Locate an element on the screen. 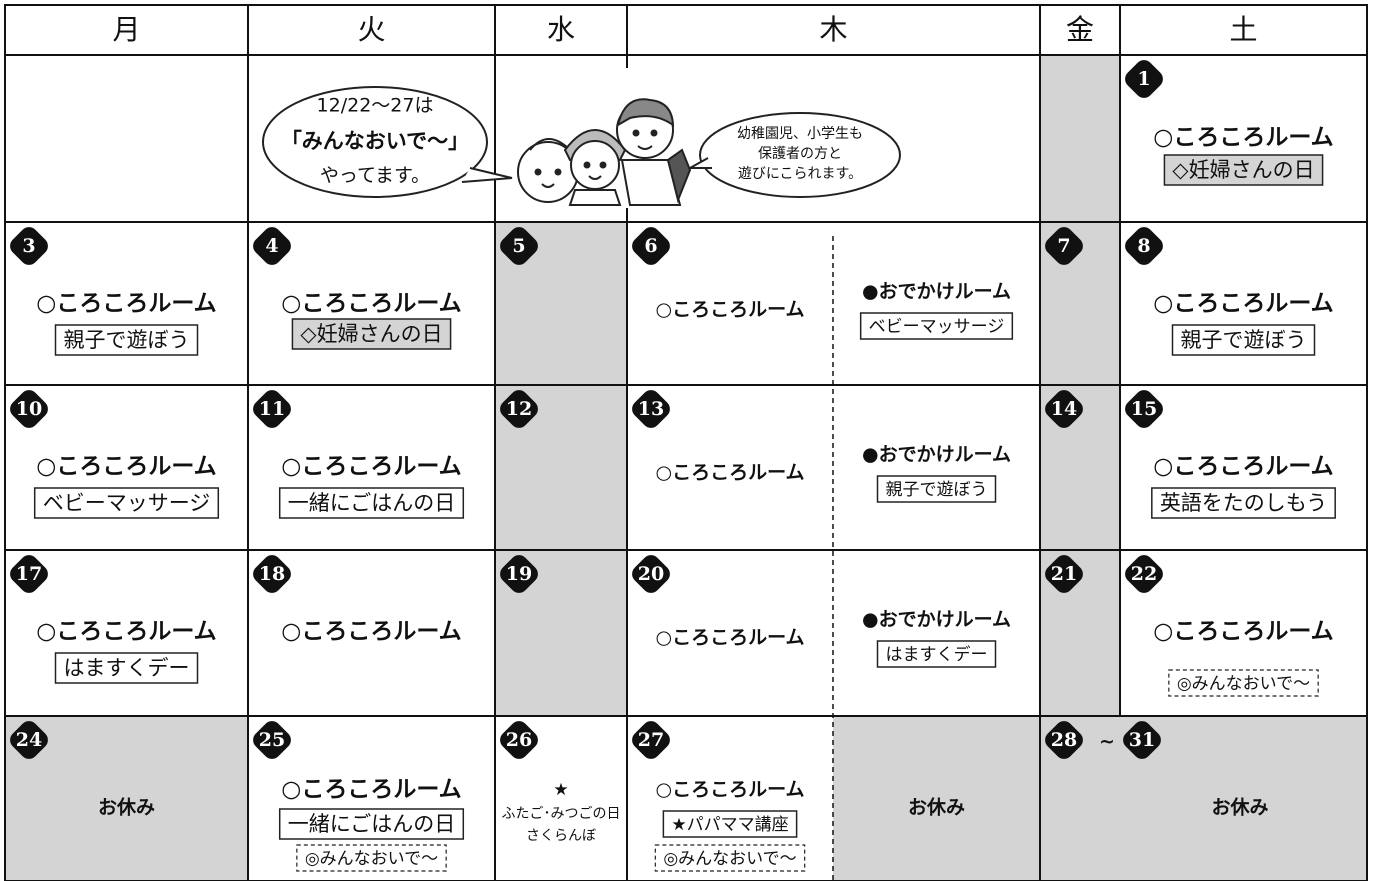 The width and height of the screenshot is (1375, 881). day-number: 22 is located at coordinates (1144, 574).